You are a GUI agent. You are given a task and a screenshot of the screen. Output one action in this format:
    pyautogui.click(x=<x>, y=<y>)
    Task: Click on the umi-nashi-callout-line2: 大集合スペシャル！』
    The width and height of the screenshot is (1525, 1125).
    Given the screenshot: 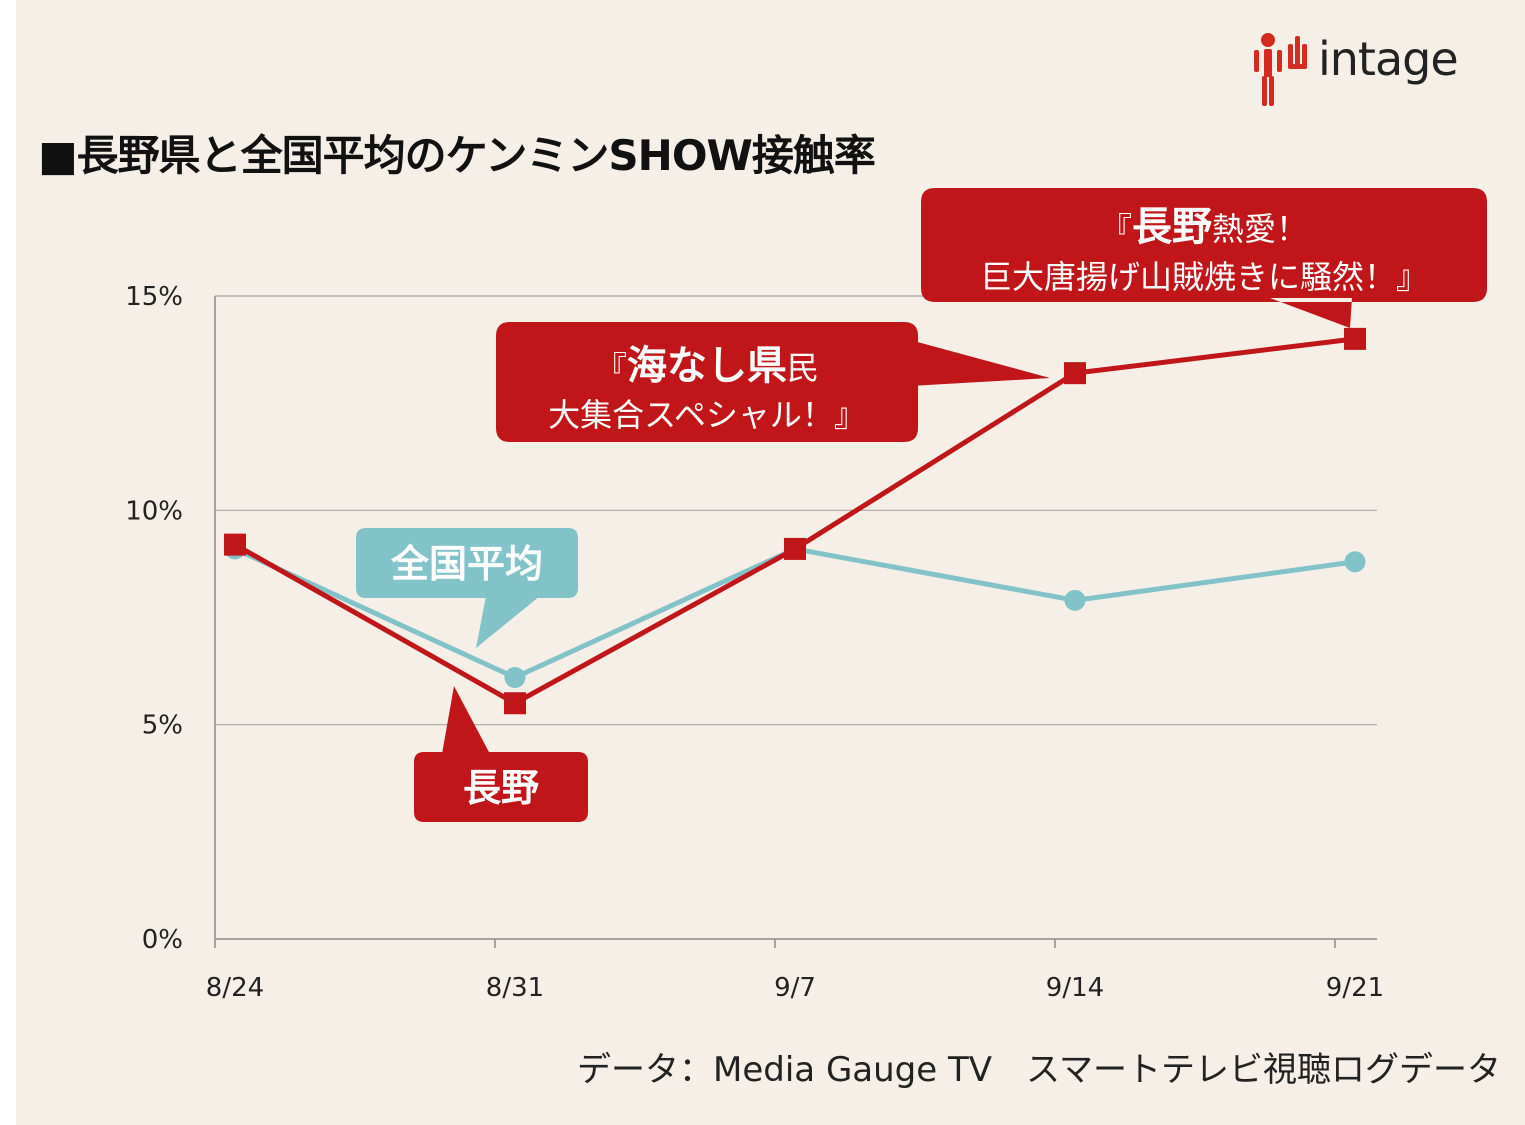 What is the action you would take?
    pyautogui.click(x=707, y=415)
    